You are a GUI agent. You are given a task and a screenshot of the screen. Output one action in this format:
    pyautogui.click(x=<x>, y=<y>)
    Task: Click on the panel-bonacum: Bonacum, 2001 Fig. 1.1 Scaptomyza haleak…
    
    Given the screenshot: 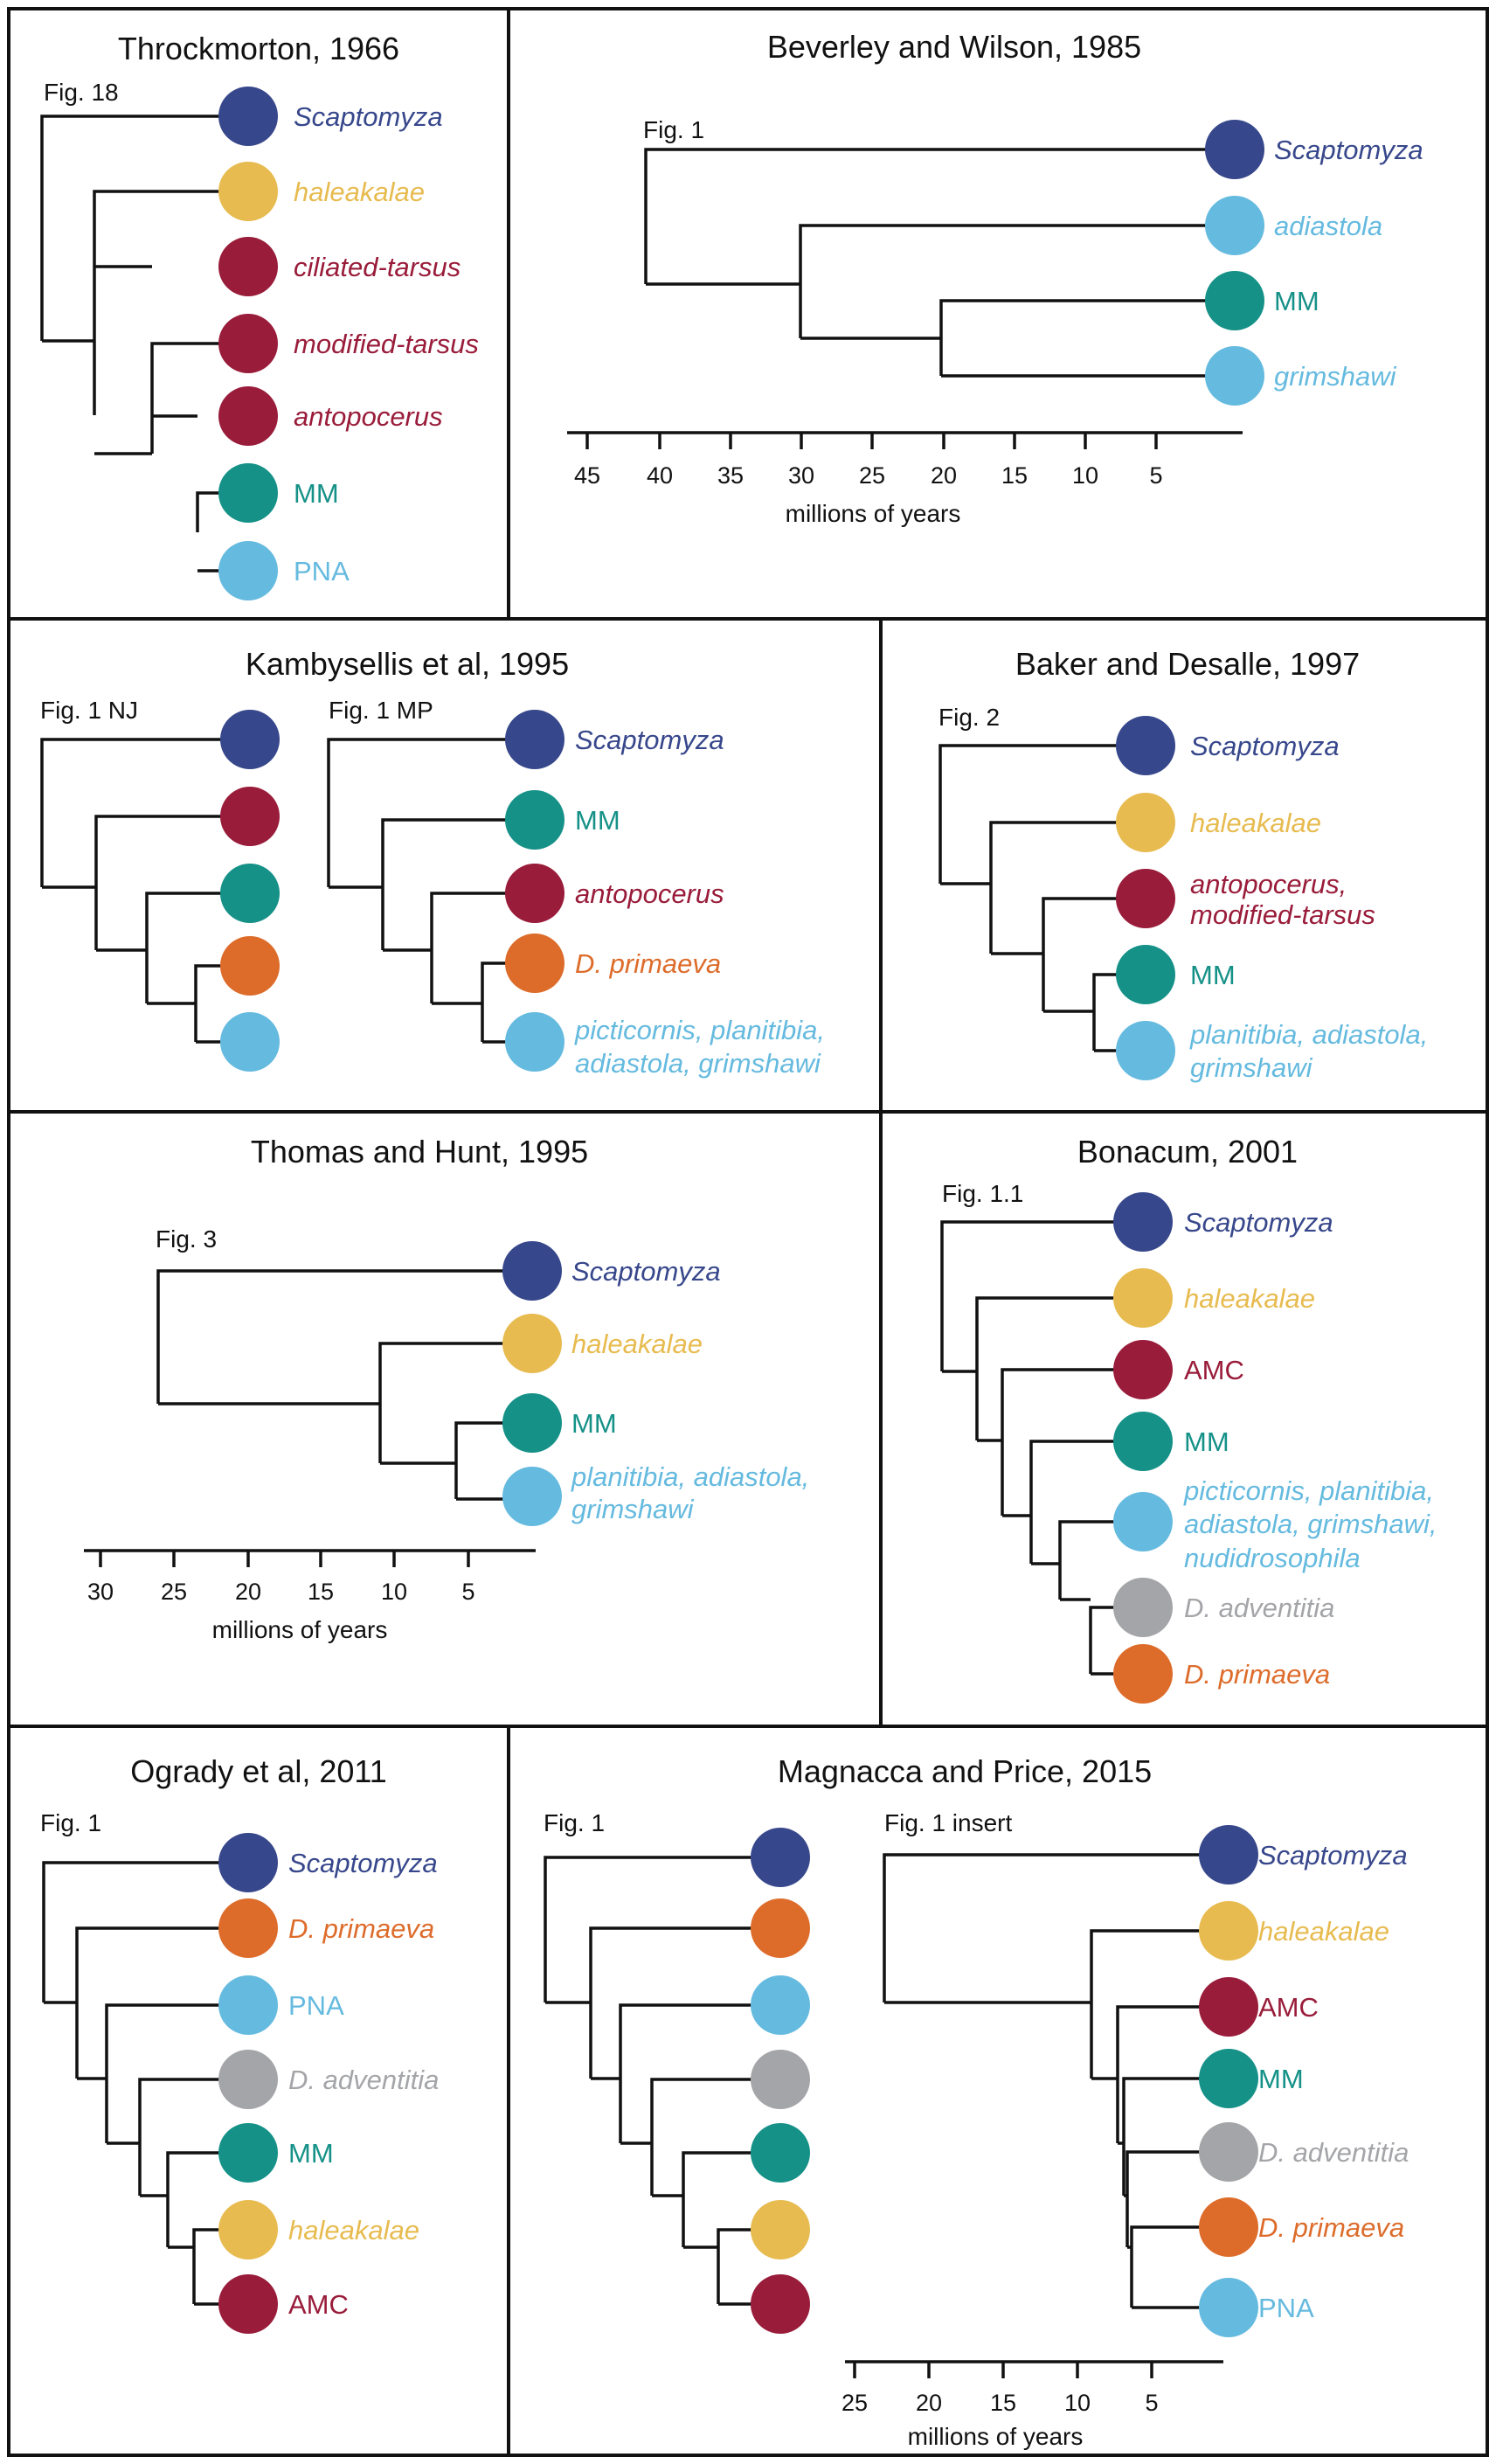 What is the action you would take?
    pyautogui.click(x=1188, y=1419)
    